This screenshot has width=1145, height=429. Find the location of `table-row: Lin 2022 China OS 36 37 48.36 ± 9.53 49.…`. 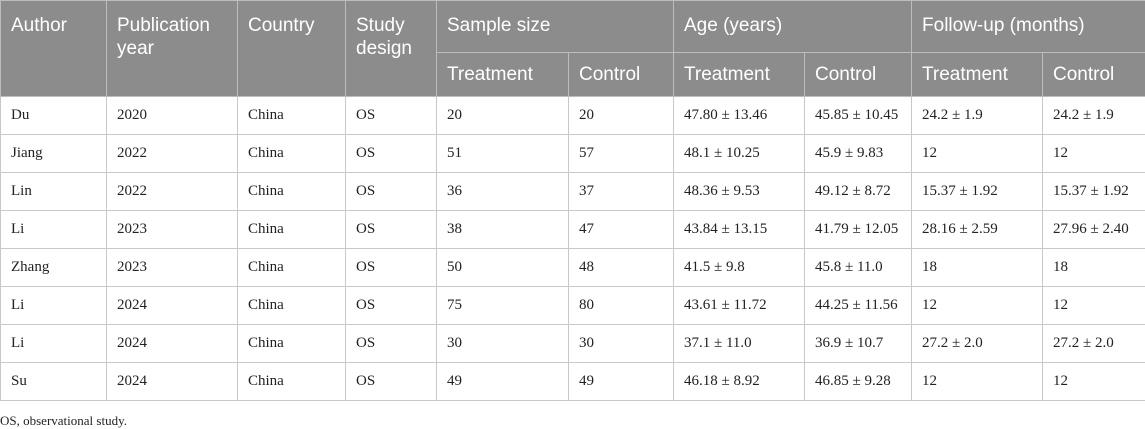

table-row: Lin 2022 China OS 36 37 48.36 ± 9.53 49.… is located at coordinates (572, 191).